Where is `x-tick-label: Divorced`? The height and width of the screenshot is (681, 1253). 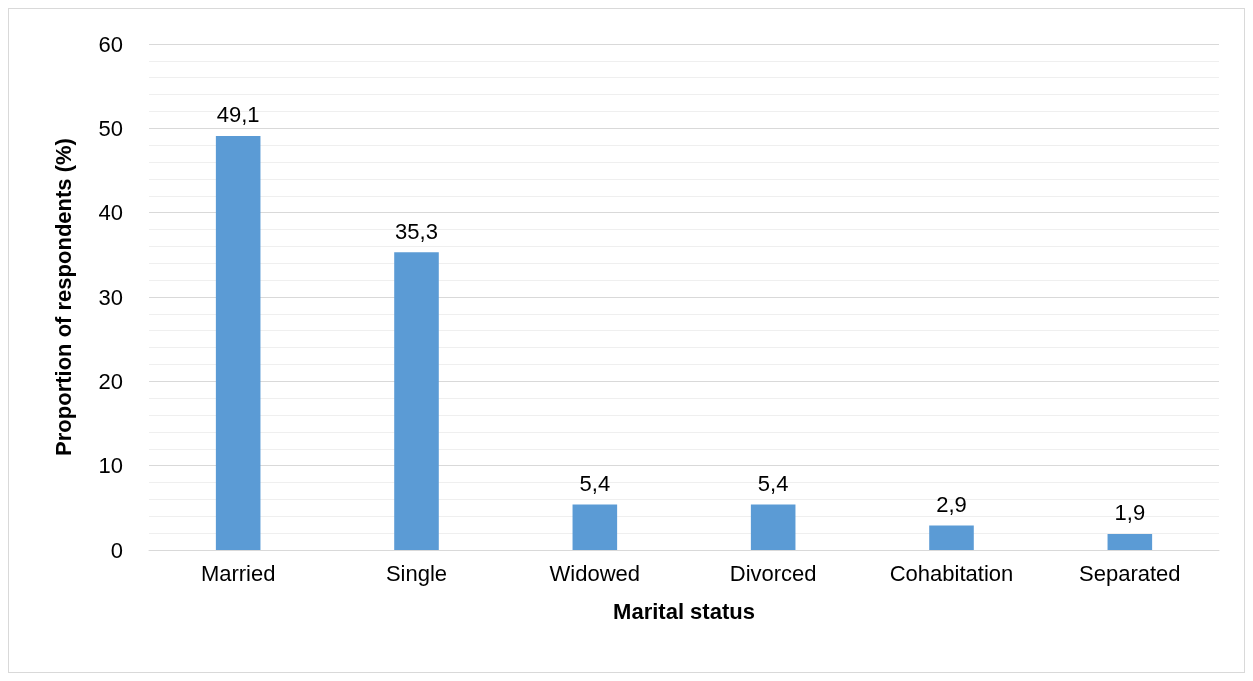 x-tick-label: Divorced is located at coordinates (773, 573).